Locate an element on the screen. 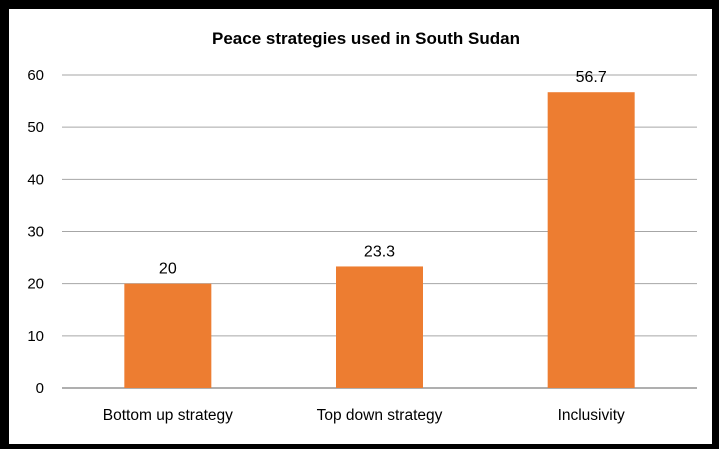 The image size is (719, 449). chart-title: Peace strategies used in South Sudan is located at coordinates (366, 38).